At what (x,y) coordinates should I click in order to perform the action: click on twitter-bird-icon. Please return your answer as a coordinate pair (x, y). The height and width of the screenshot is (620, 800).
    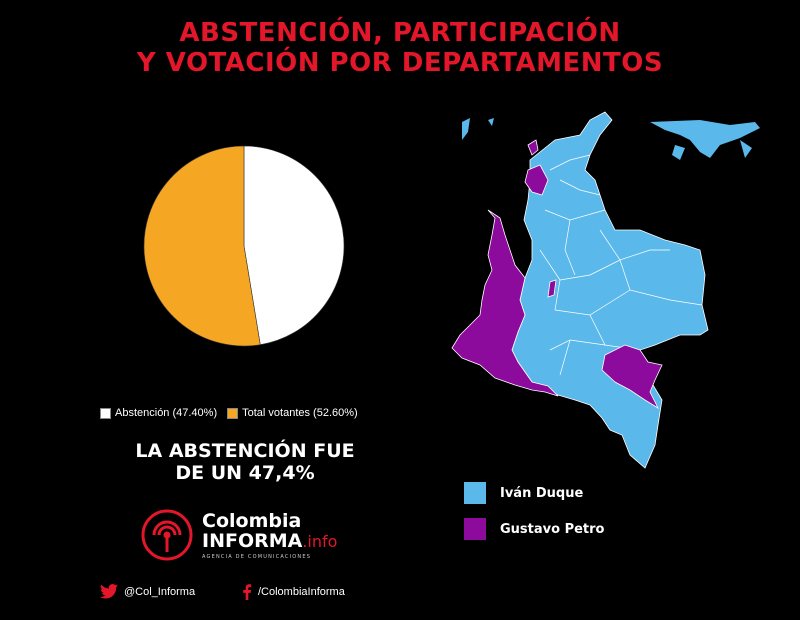
    Looking at the image, I should click on (109, 591).